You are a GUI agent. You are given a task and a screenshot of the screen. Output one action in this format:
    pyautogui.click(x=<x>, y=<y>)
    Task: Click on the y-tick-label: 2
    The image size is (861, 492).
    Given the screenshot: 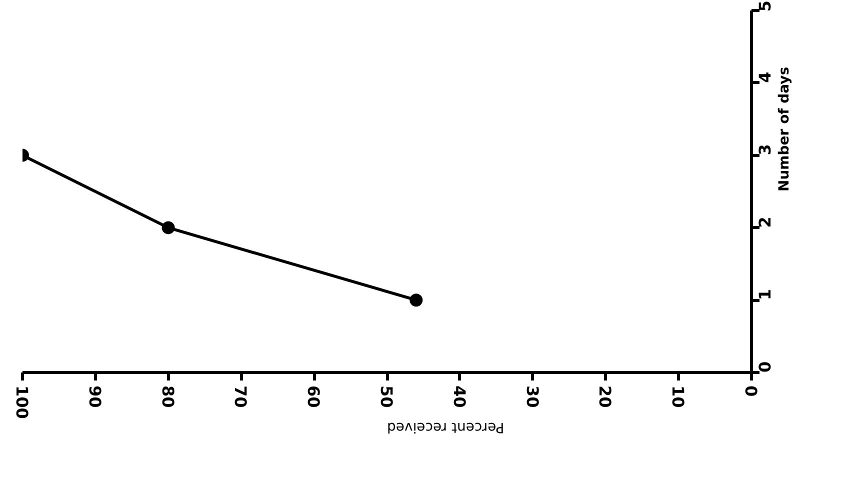 What is the action you would take?
    pyautogui.click(x=765, y=222)
    